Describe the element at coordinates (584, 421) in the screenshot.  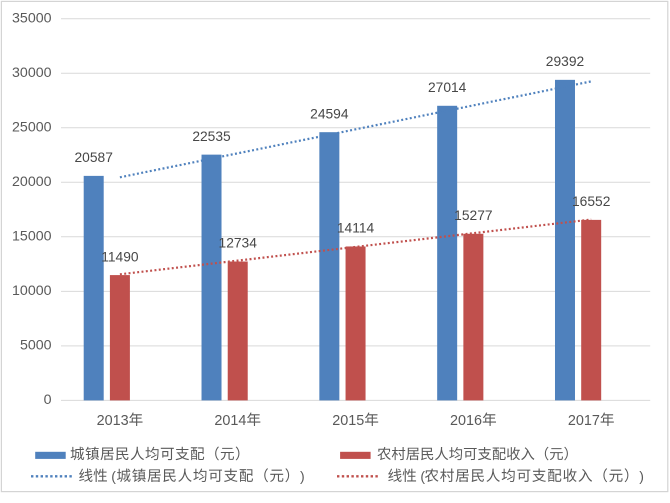
I see `svg-text: 2017` at that location.